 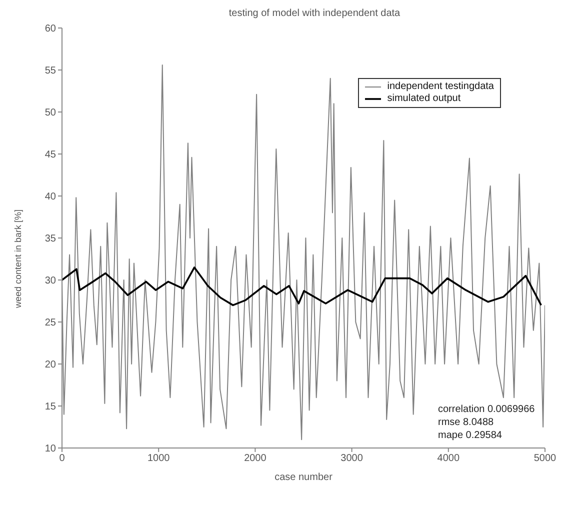 What do you see at coordinates (50, 449) in the screenshot?
I see `y-tick-label: 10` at bounding box center [50, 449].